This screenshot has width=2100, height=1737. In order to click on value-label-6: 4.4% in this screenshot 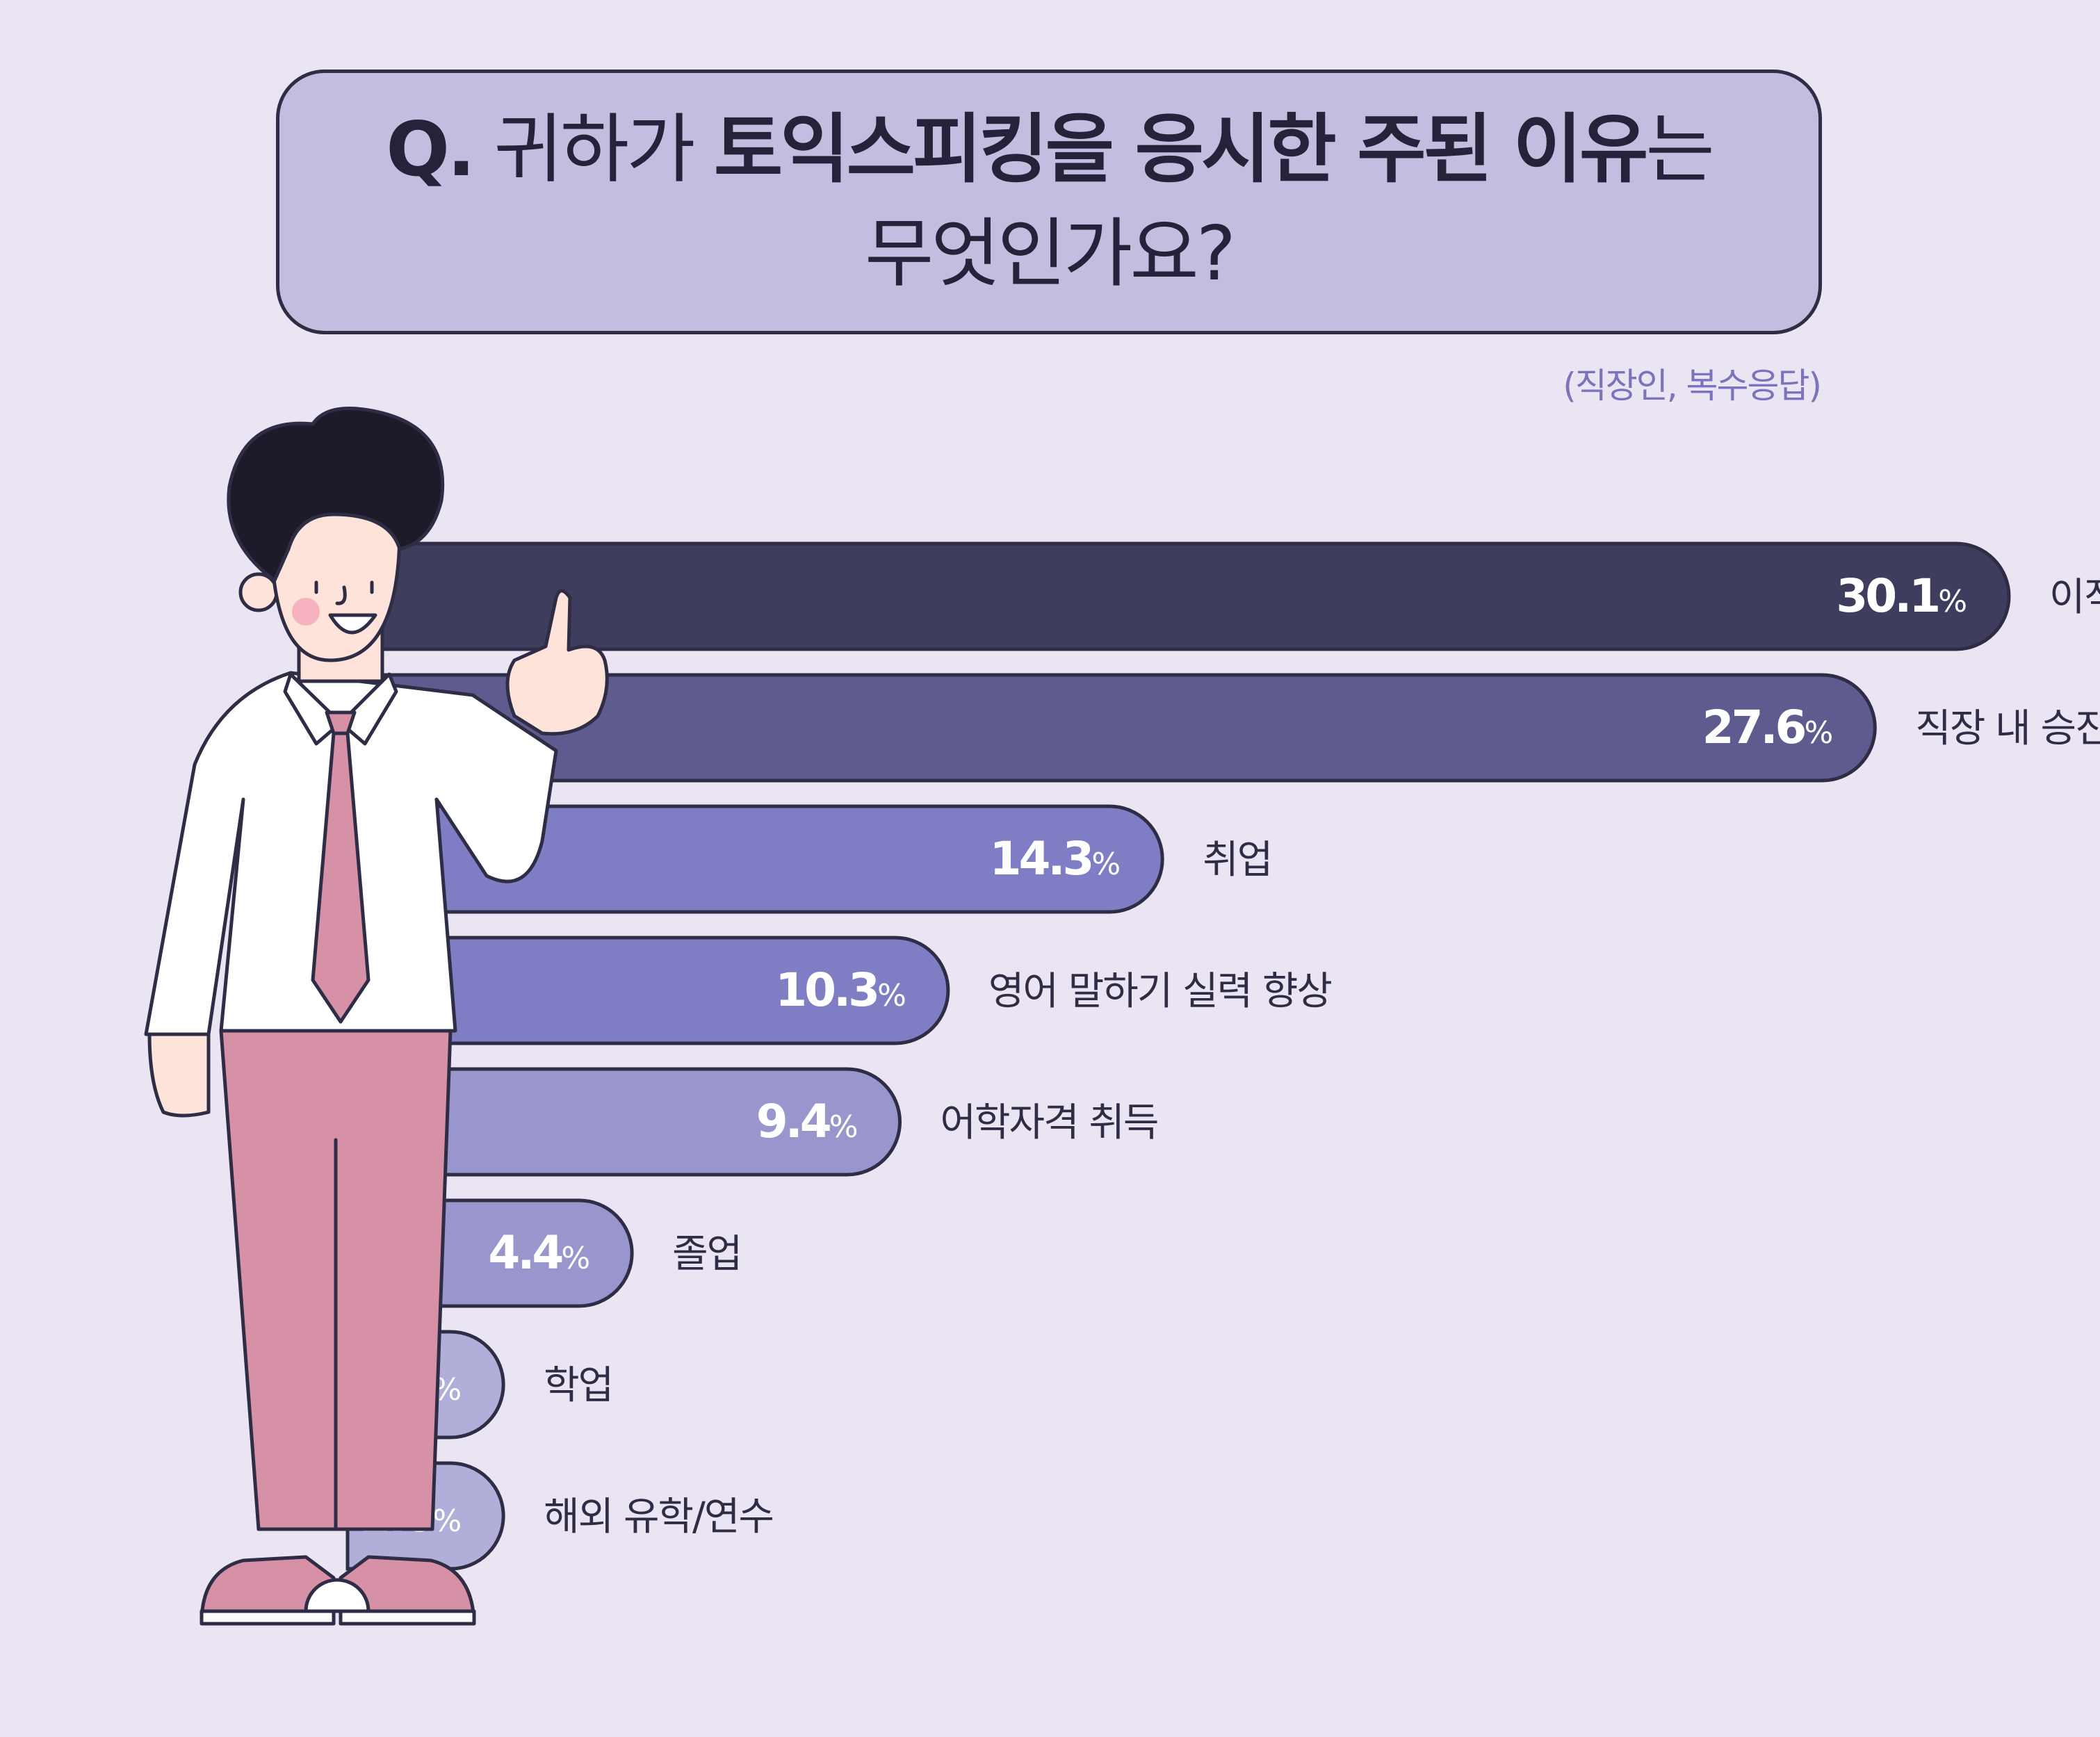, I will do `click(539, 1253)`.